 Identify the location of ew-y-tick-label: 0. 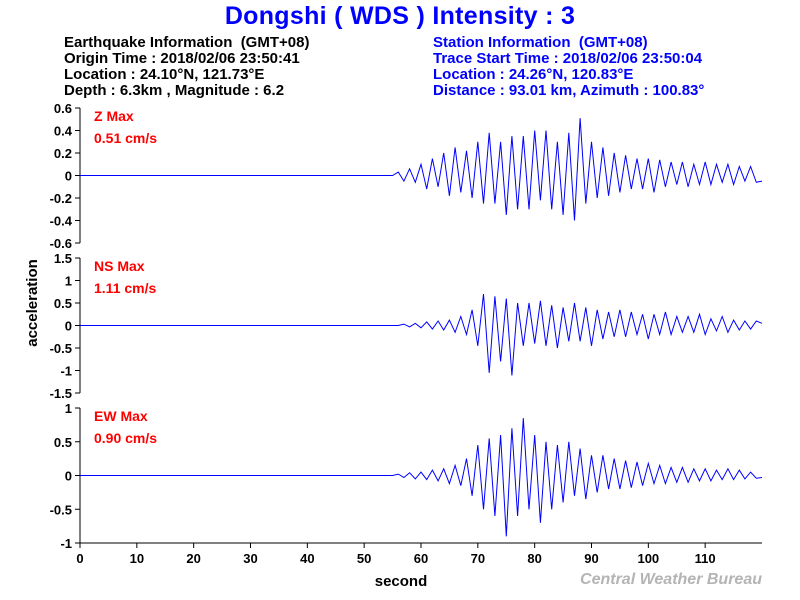
(68, 476).